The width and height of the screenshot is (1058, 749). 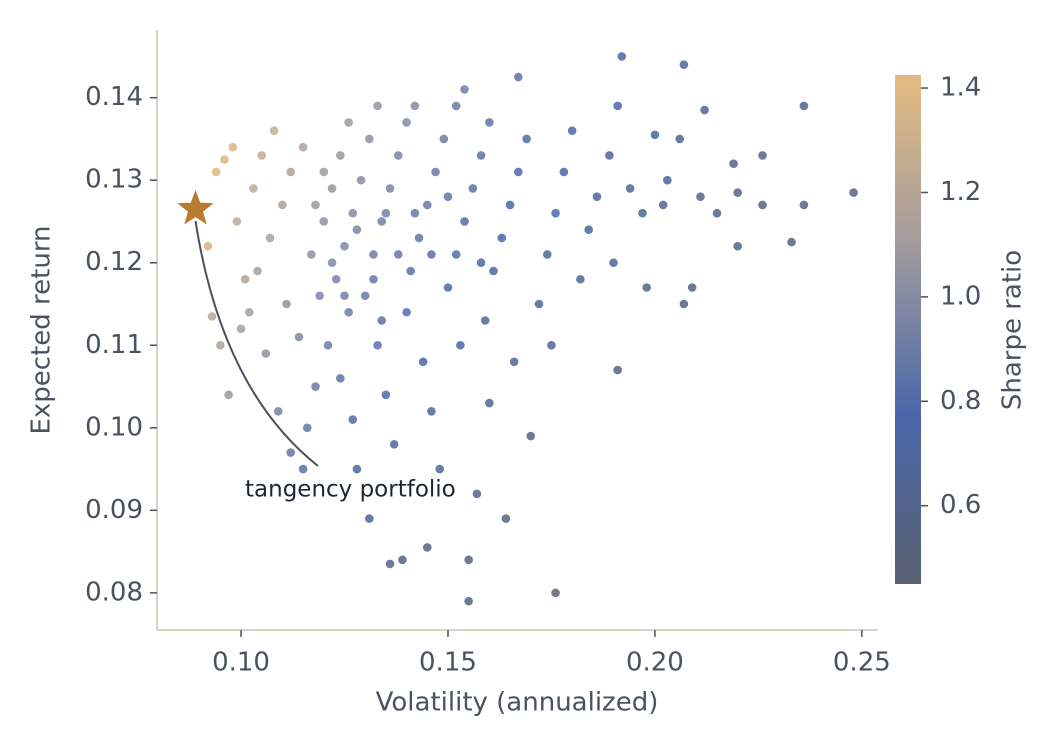 I want to click on y-tick-label: 0.12, so click(x=114, y=262).